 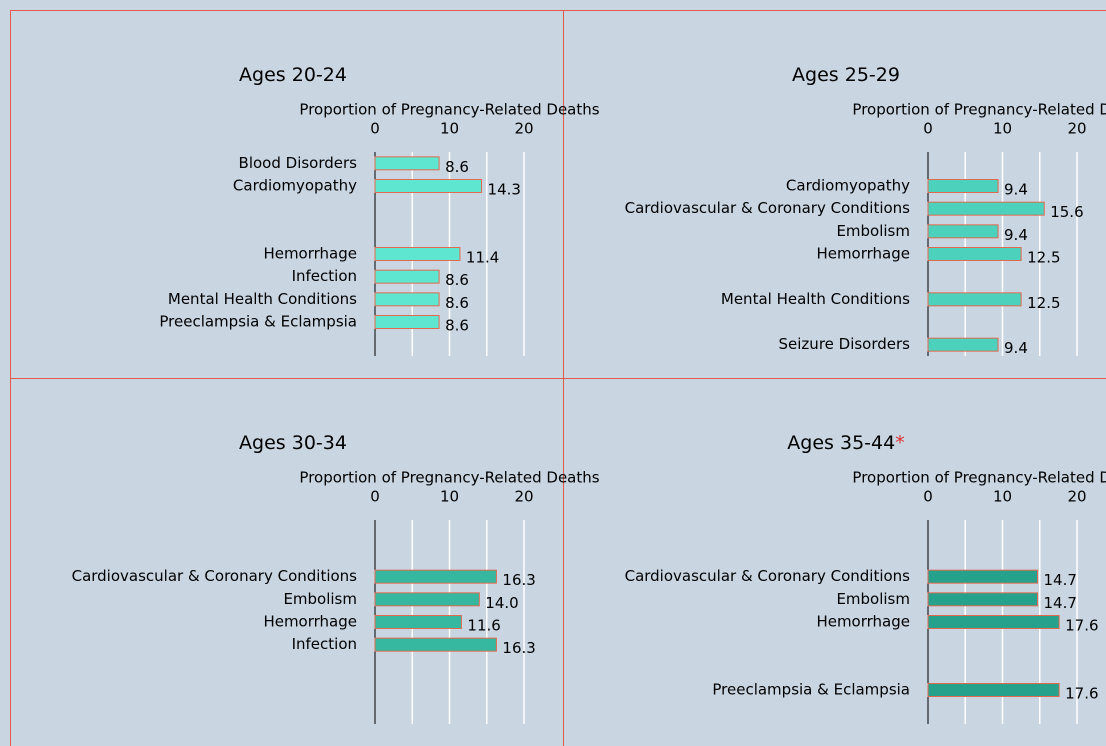 I want to click on y-tick-label: Blood Disorders, so click(x=298, y=163).